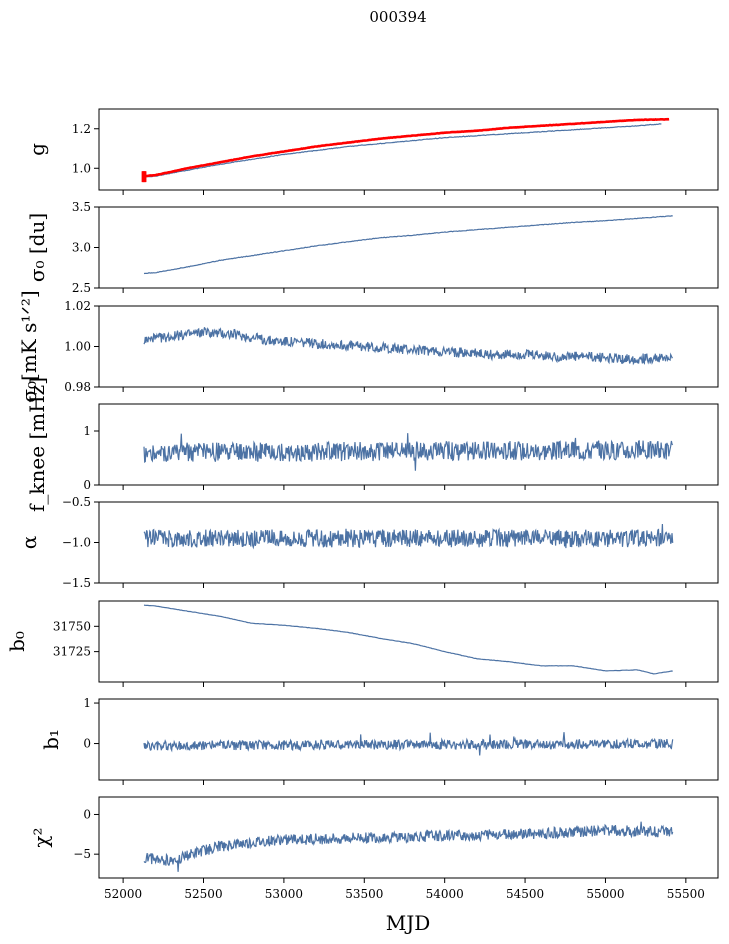 The width and height of the screenshot is (729, 944). What do you see at coordinates (364, 894) in the screenshot?
I see `x-tick-label: 53500` at bounding box center [364, 894].